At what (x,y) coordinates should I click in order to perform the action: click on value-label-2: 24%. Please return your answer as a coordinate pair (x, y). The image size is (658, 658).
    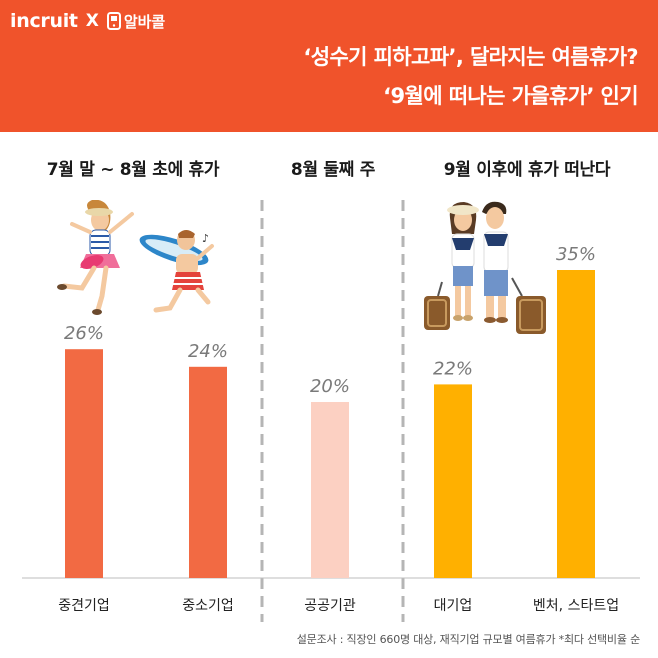
    Looking at the image, I should click on (208, 351).